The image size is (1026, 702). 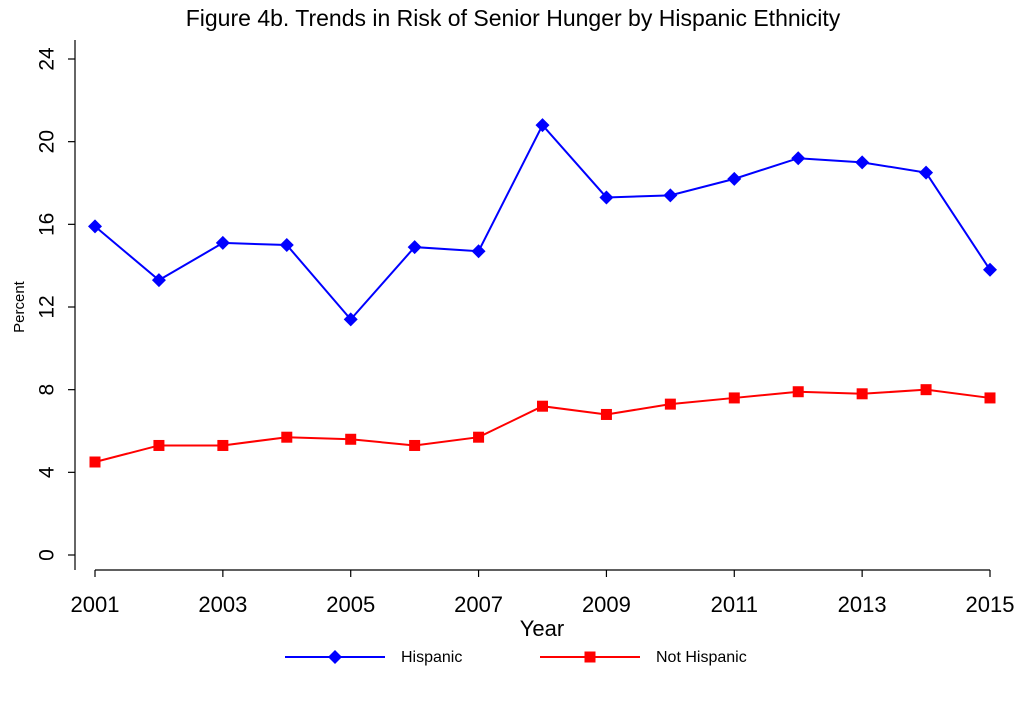 I want to click on y-tick-label: 20, so click(x=47, y=141).